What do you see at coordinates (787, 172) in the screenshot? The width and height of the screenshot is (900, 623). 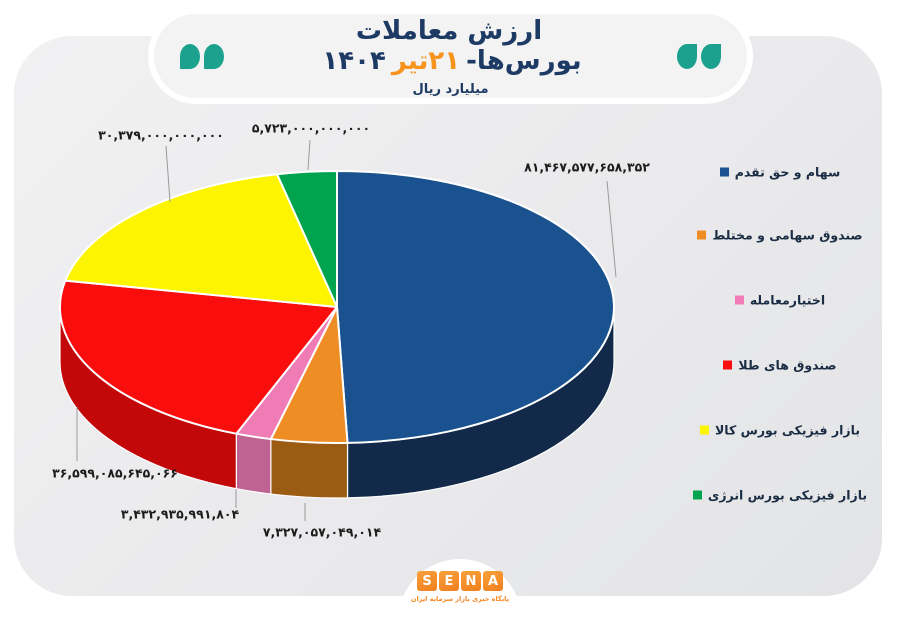 I see `legend-label: سهام و حق تقدم` at bounding box center [787, 172].